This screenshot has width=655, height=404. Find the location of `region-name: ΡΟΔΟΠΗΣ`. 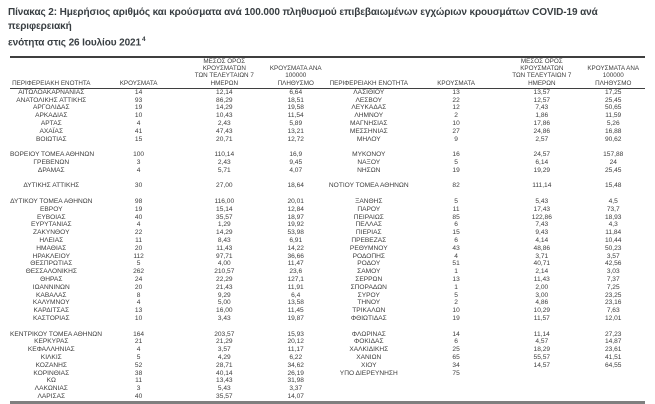

region-name: ΡΟΔΟΠΗΣ is located at coordinates (368, 256).